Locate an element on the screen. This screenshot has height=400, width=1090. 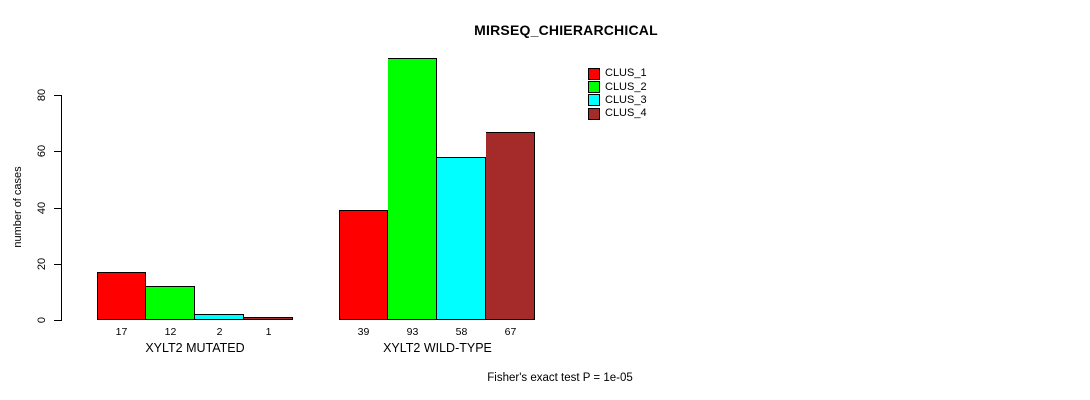
y-axis is located at coordinates (61, 208).